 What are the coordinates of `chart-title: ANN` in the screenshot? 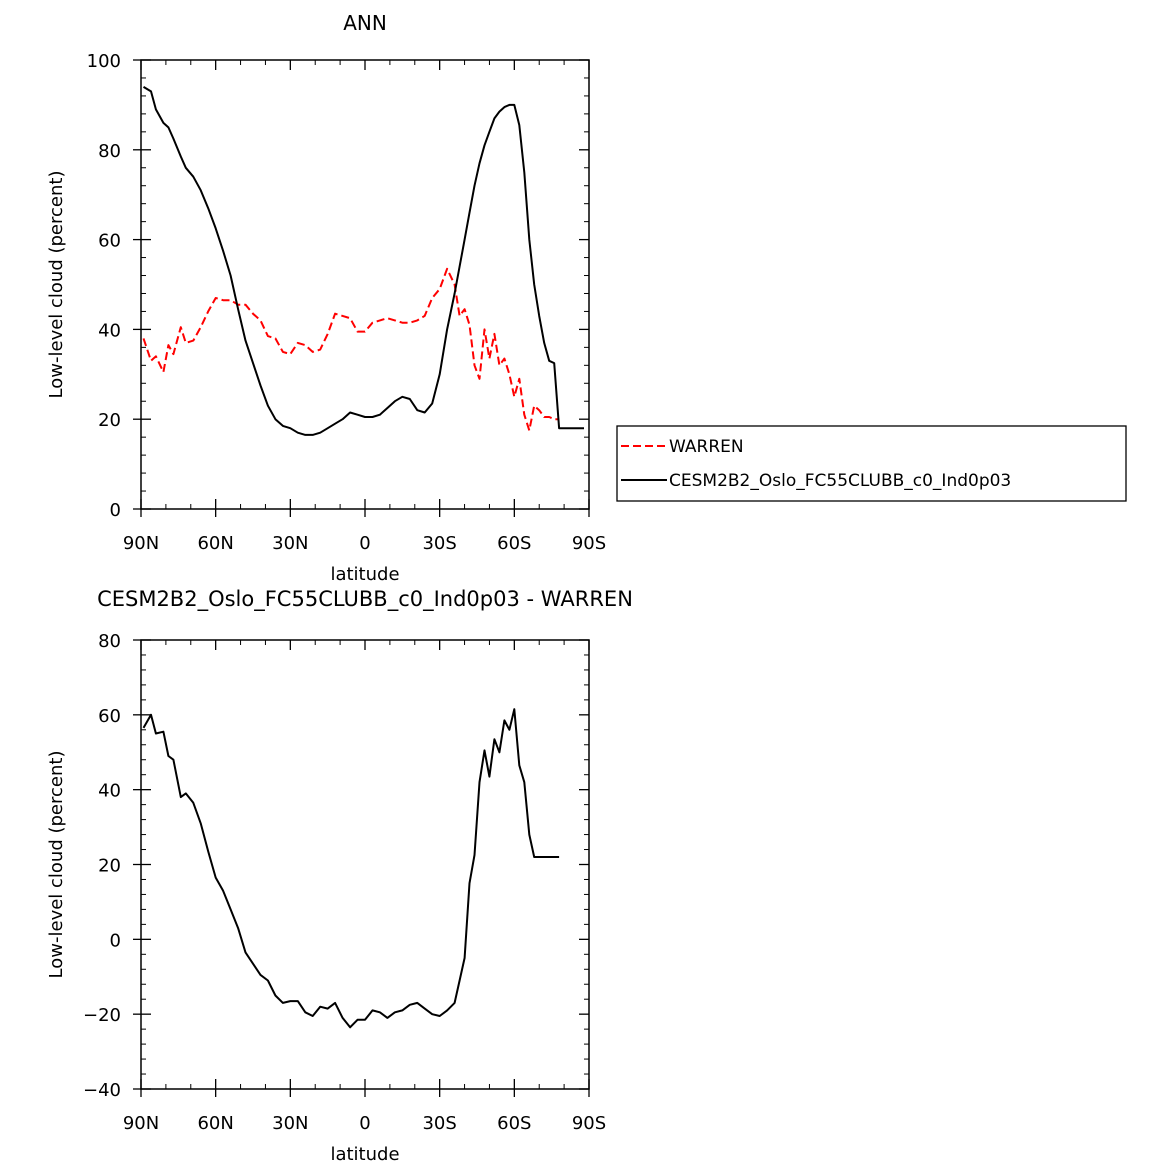 It's located at (365, 23).